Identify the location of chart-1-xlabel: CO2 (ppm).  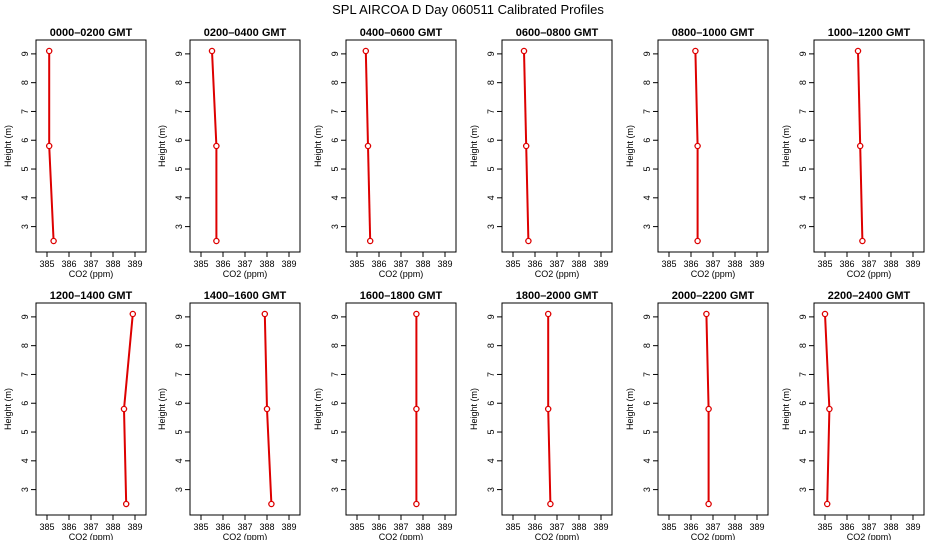
(91, 274).